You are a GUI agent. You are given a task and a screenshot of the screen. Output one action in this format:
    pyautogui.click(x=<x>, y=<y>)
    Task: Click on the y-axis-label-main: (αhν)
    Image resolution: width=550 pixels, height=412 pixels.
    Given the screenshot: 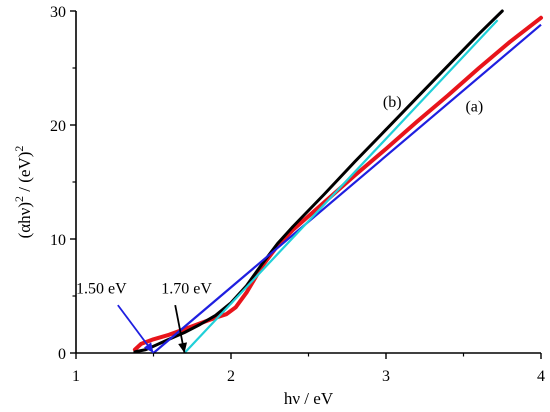 What is the action you would take?
    pyautogui.click(x=24, y=220)
    